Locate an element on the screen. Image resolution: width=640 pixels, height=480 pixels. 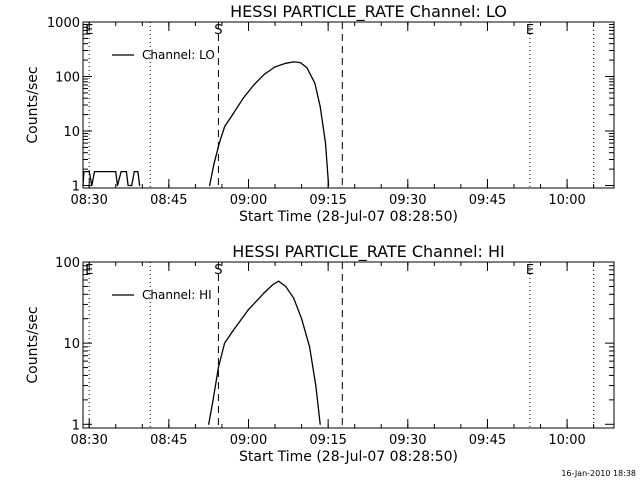
chart-title: HESSI PARTICLE_RATE Channel: HI is located at coordinates (368, 252).